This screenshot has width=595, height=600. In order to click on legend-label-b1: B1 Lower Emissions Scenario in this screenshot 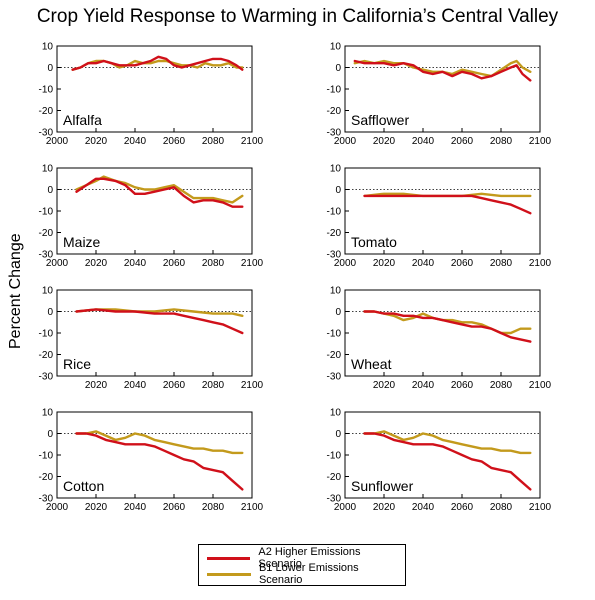, I will do `click(308, 574)`.